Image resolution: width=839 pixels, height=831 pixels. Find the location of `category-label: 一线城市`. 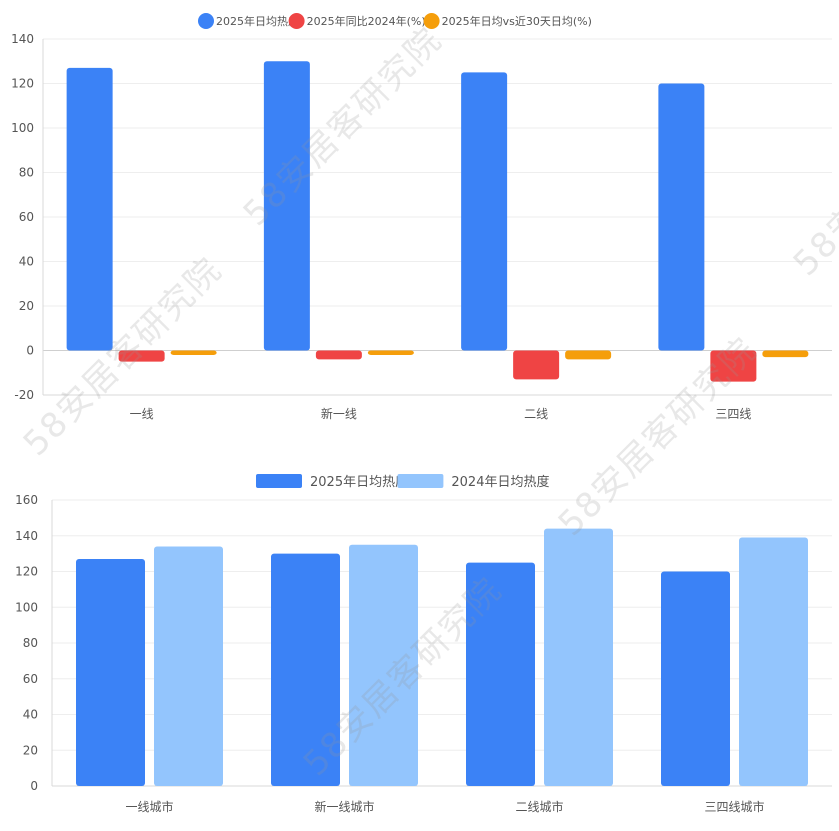

category-label: 一线城市 is located at coordinates (149, 806).